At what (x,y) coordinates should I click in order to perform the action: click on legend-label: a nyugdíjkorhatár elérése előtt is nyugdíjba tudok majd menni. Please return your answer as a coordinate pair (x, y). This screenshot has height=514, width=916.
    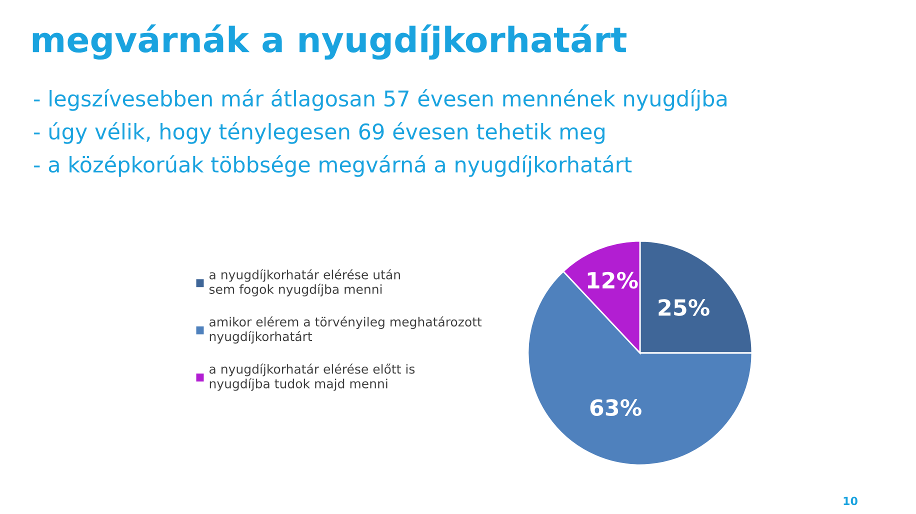
    Looking at the image, I should click on (312, 377).